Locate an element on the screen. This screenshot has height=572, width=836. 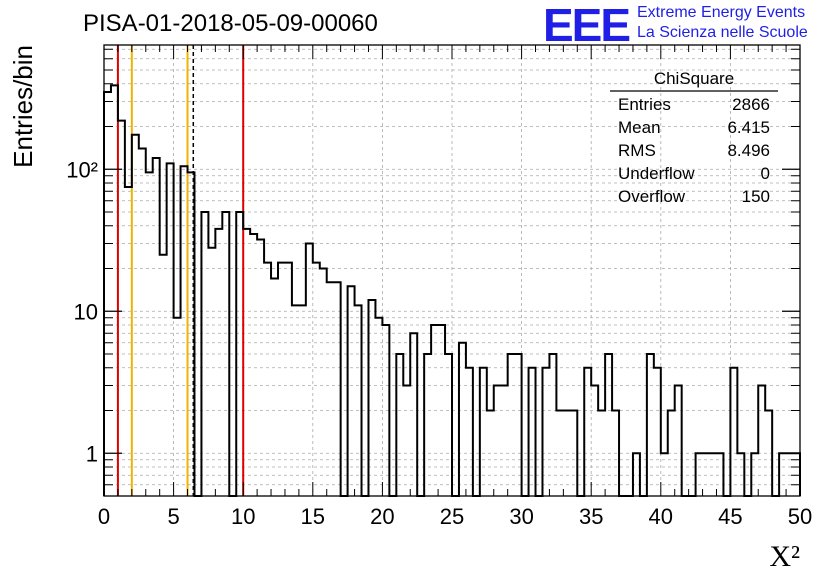
x-tick-label: 45 is located at coordinates (730, 516).